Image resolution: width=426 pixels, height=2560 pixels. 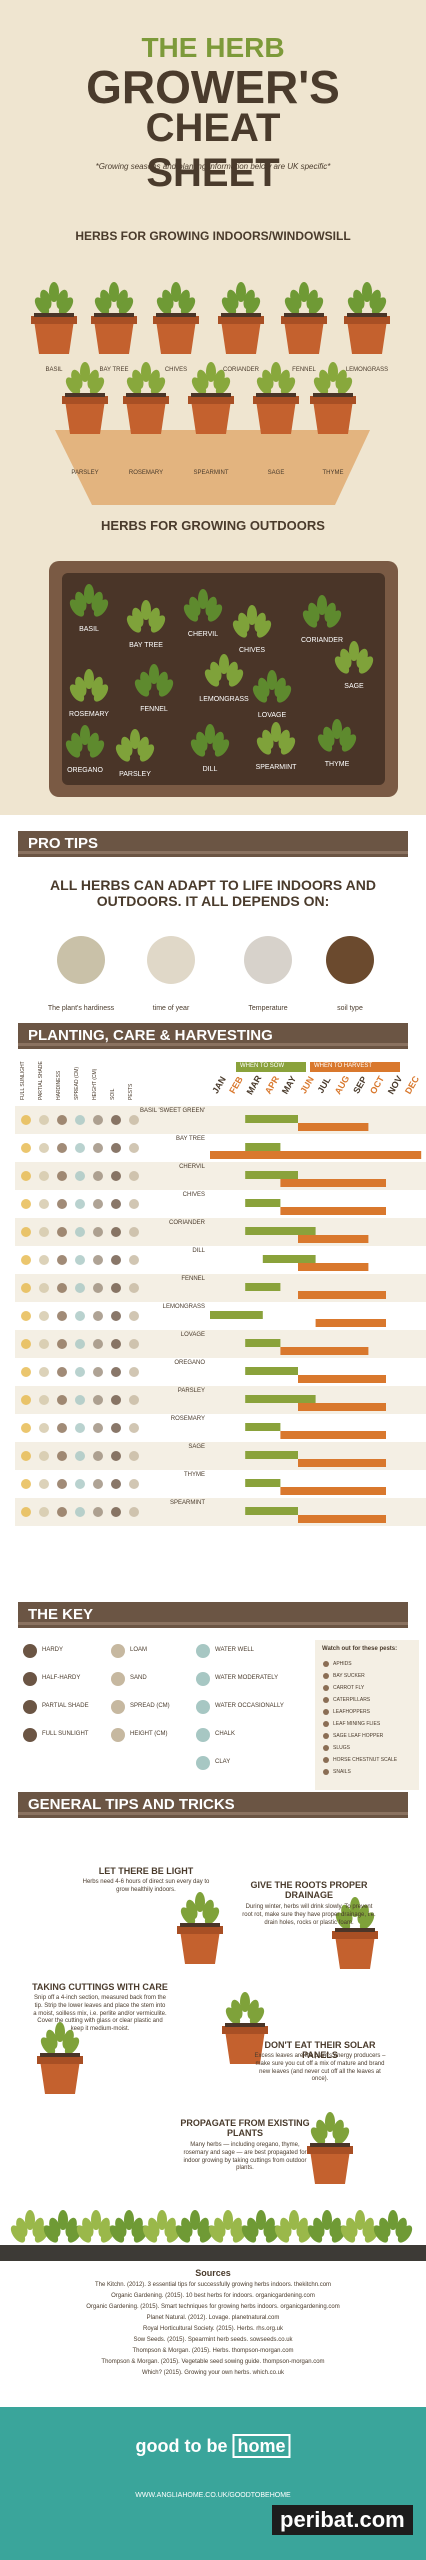 I want to click on banner-title: PLANTING, CARE & HARVESTING, so click(x=150, y=1035).